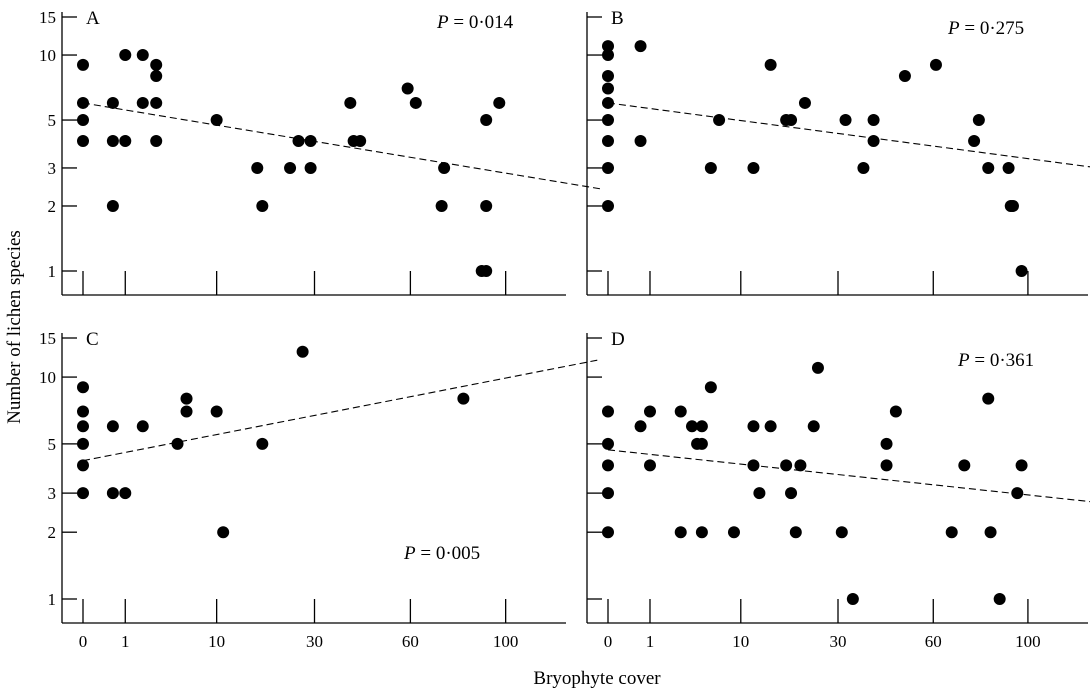  What do you see at coordinates (93, 18) in the screenshot?
I see `panel-letter: A` at bounding box center [93, 18].